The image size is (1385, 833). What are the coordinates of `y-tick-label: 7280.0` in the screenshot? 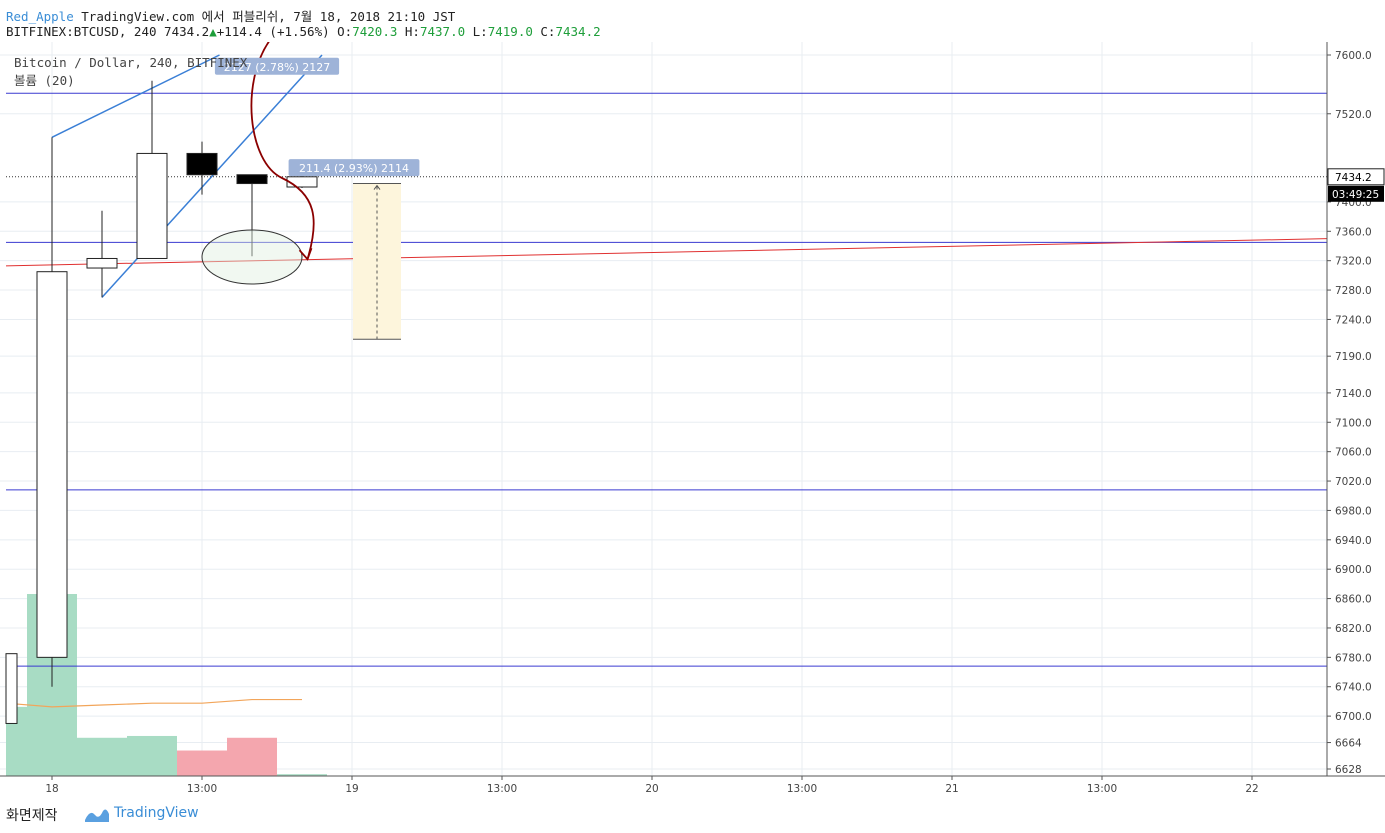 It's located at (1353, 291).